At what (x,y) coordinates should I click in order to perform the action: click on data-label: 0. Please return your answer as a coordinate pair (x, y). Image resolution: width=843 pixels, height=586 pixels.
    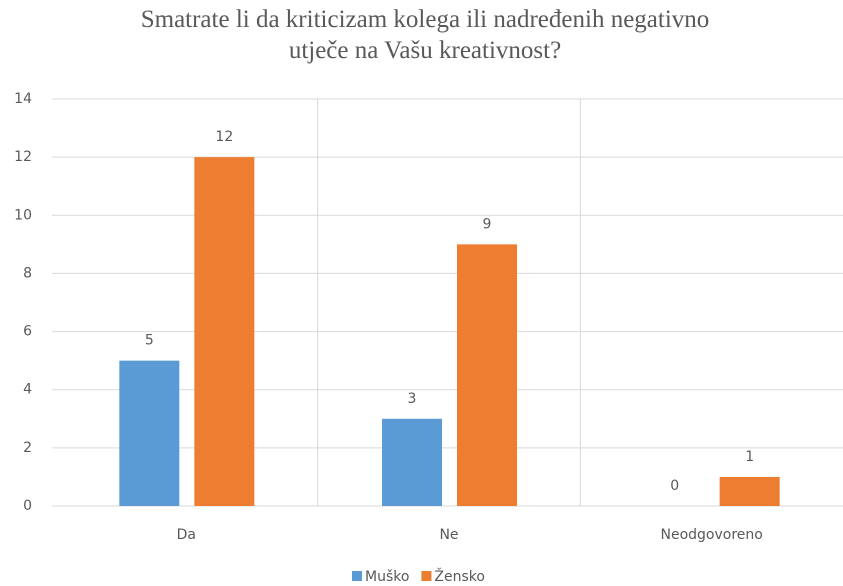
    Looking at the image, I should click on (674, 486).